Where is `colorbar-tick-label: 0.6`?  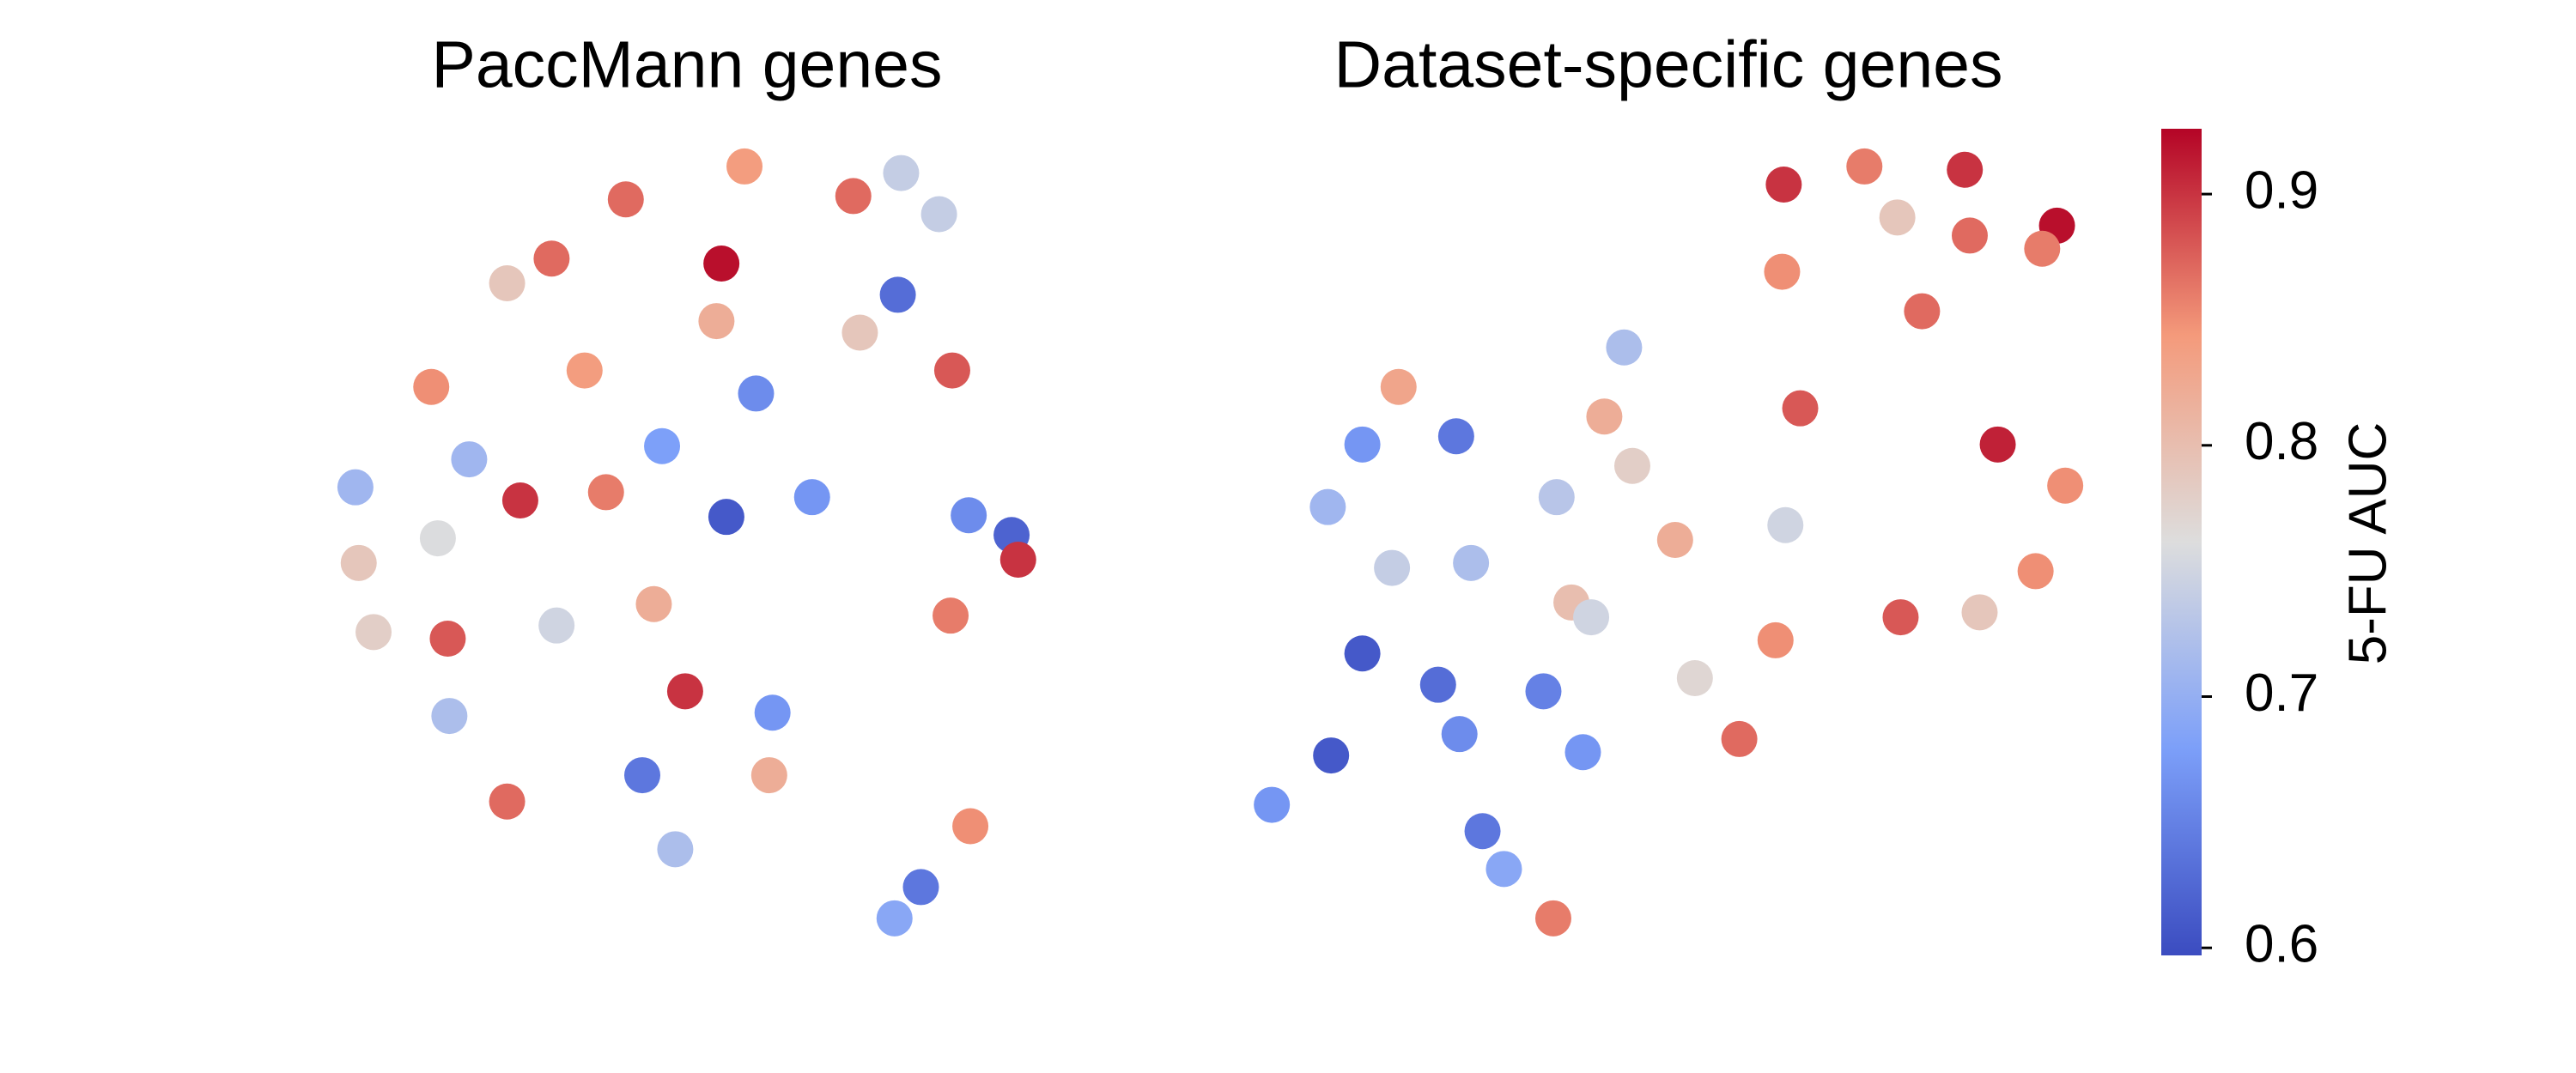 colorbar-tick-label: 0.6 is located at coordinates (2281, 944).